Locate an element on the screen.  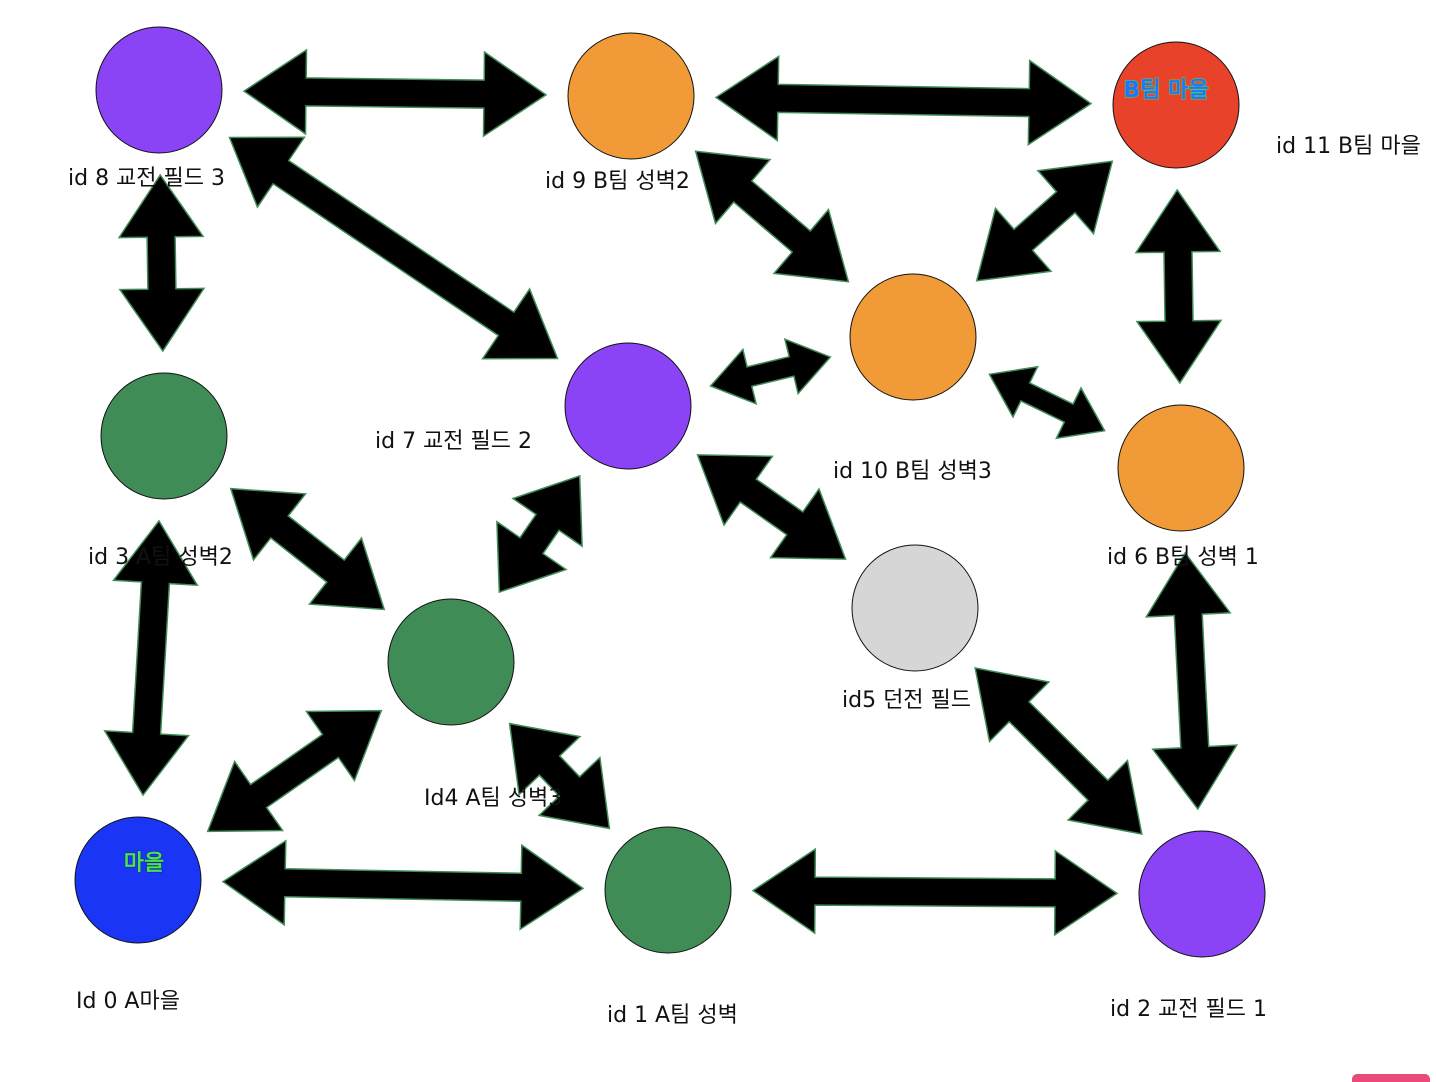
edge-arrow-n1-n2 is located at coordinates (935, 892).